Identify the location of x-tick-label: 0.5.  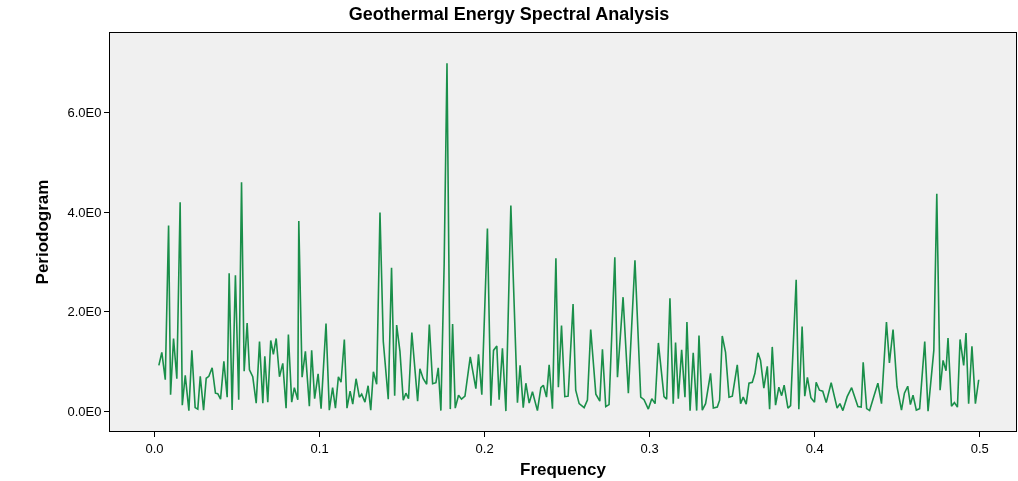
(979, 448).